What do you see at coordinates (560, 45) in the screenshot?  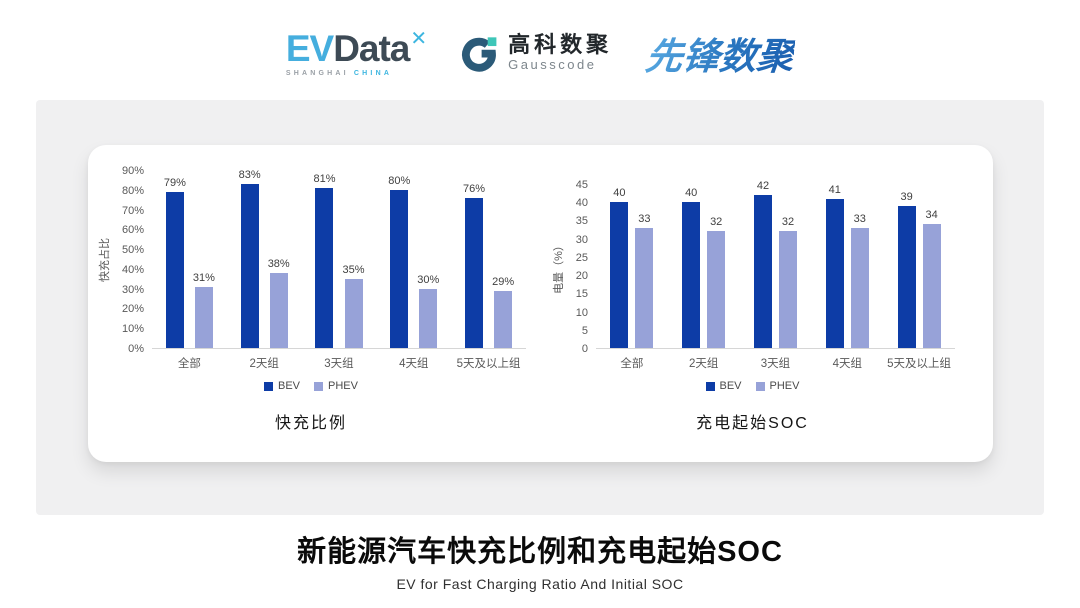 I see `gausscode-cn-name: 高科数聚` at bounding box center [560, 45].